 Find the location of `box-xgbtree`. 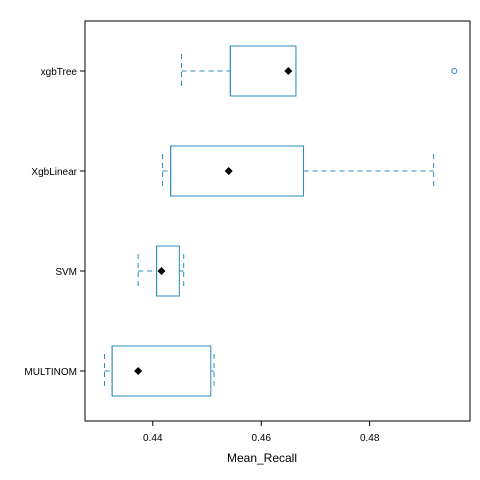

box-xgbtree is located at coordinates (319, 71).